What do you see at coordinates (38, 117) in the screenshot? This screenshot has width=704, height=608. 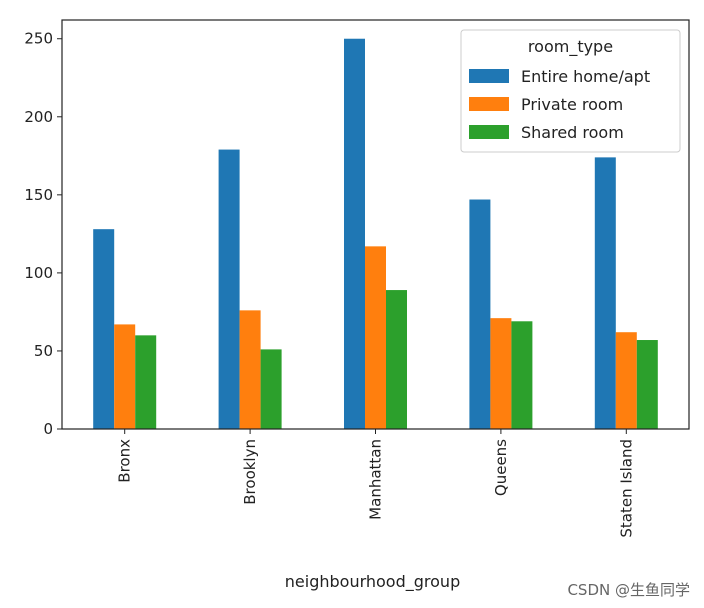 I see `y-tick-label: 200` at bounding box center [38, 117].